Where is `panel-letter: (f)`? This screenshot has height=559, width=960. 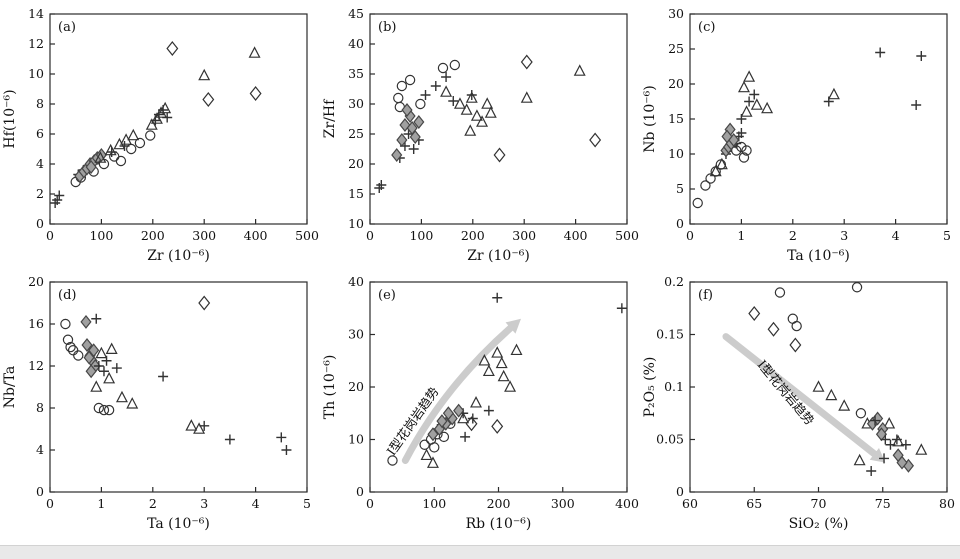 panel-letter: (f) is located at coordinates (705, 295).